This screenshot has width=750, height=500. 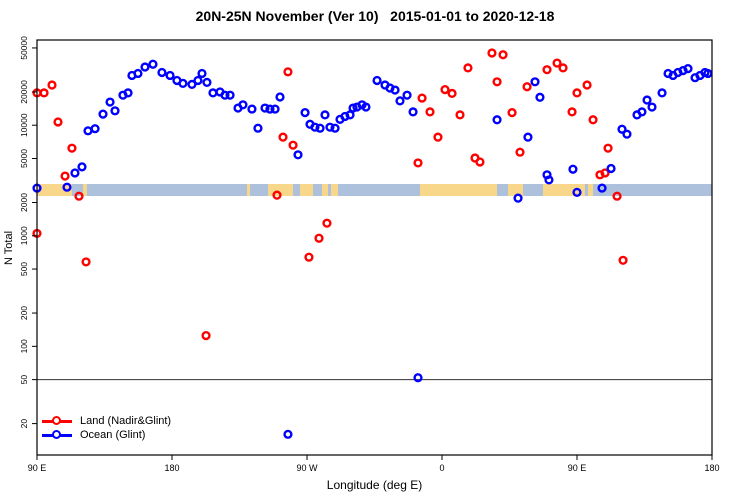 I want to click on x-axis-label: Longitude (deg E), so click(x=374, y=485).